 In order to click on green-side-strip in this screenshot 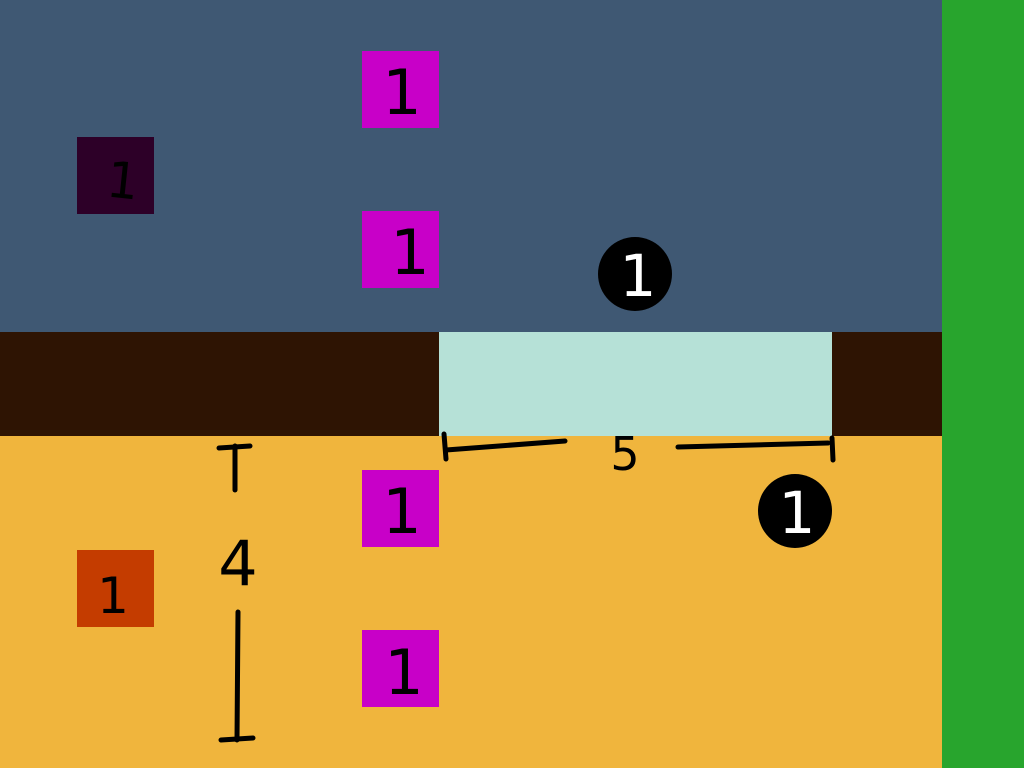, I will do `click(983, 384)`.